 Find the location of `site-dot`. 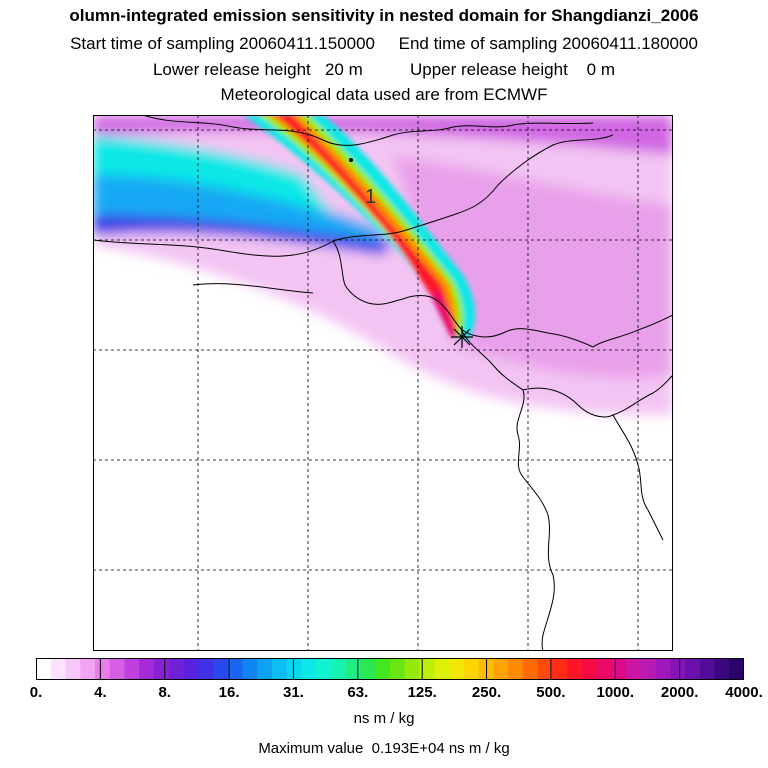

site-dot is located at coordinates (351, 160).